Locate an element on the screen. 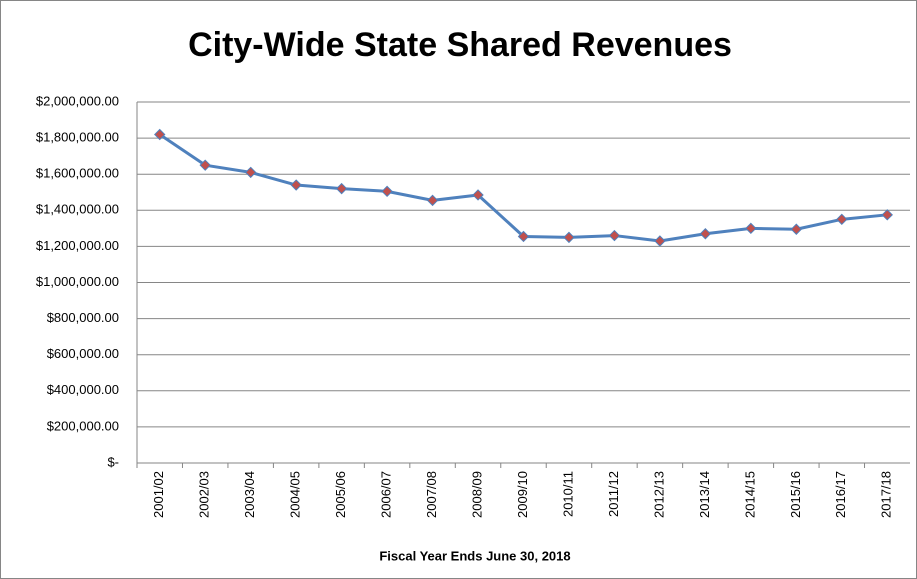 This screenshot has width=917, height=579. y-tick-label: $1,200,000.00 is located at coordinates (77, 245).